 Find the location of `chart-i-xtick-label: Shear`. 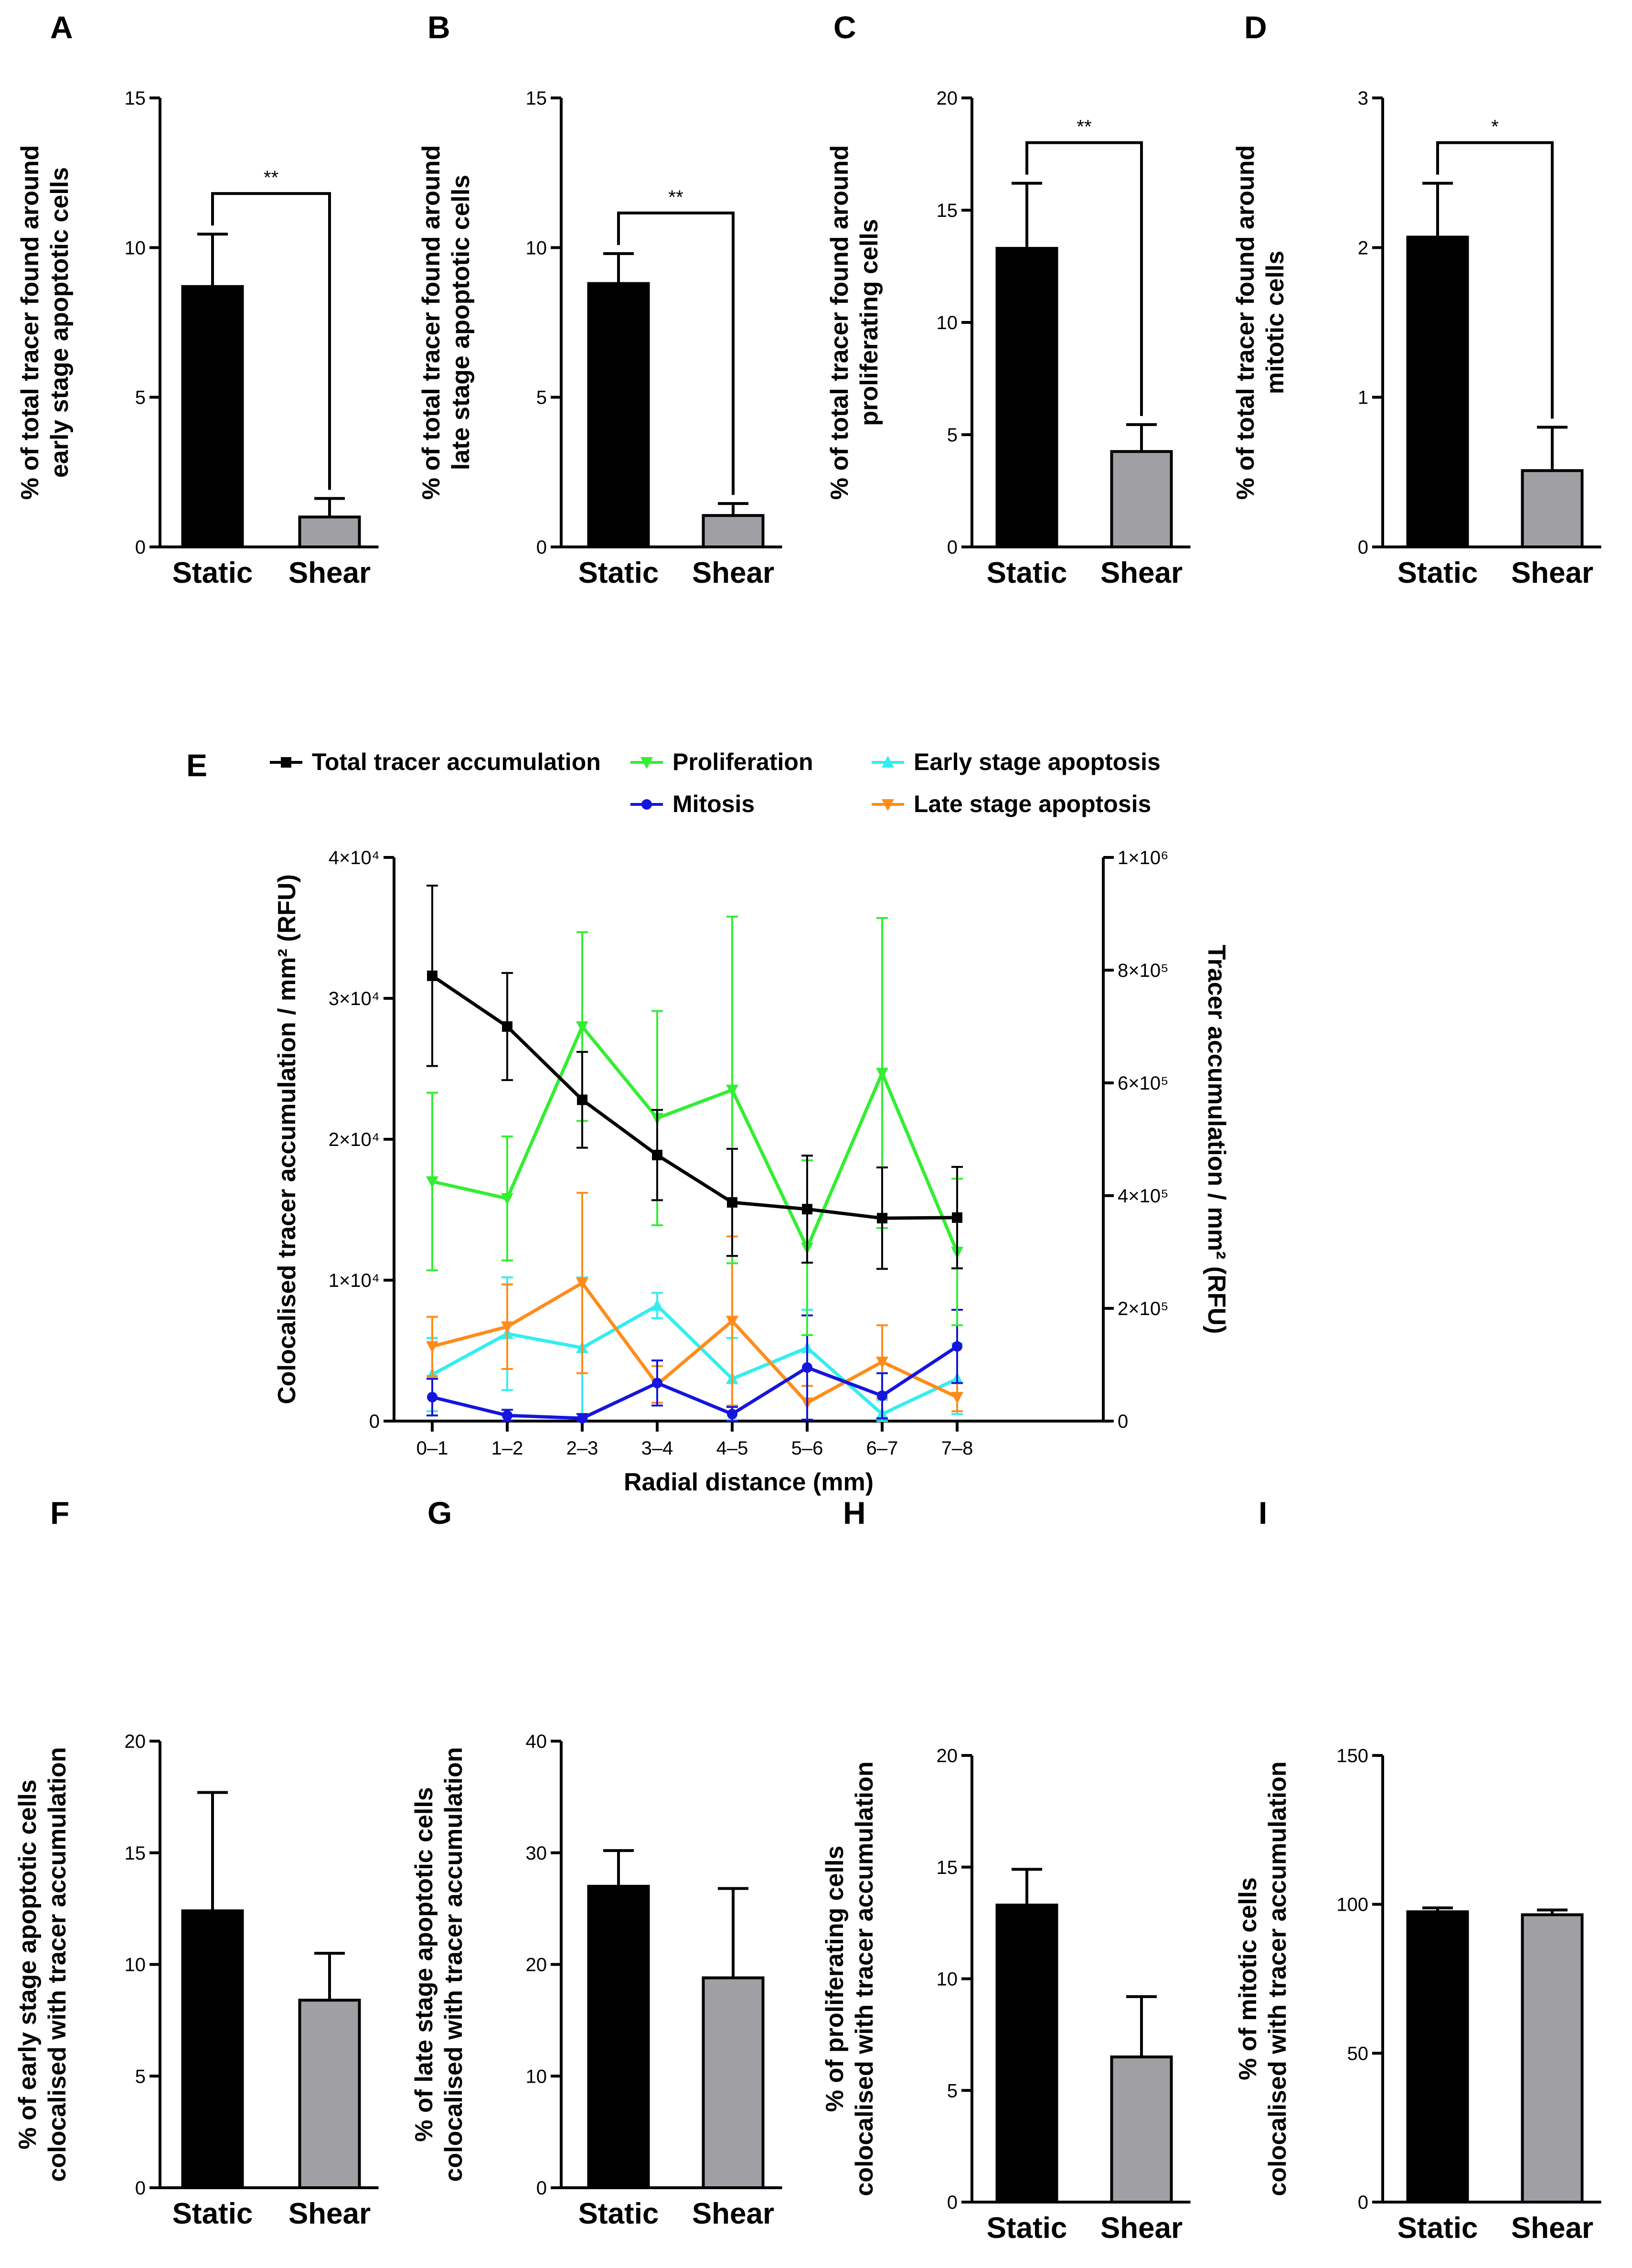

chart-i-xtick-label: Shear is located at coordinates (1552, 2229).